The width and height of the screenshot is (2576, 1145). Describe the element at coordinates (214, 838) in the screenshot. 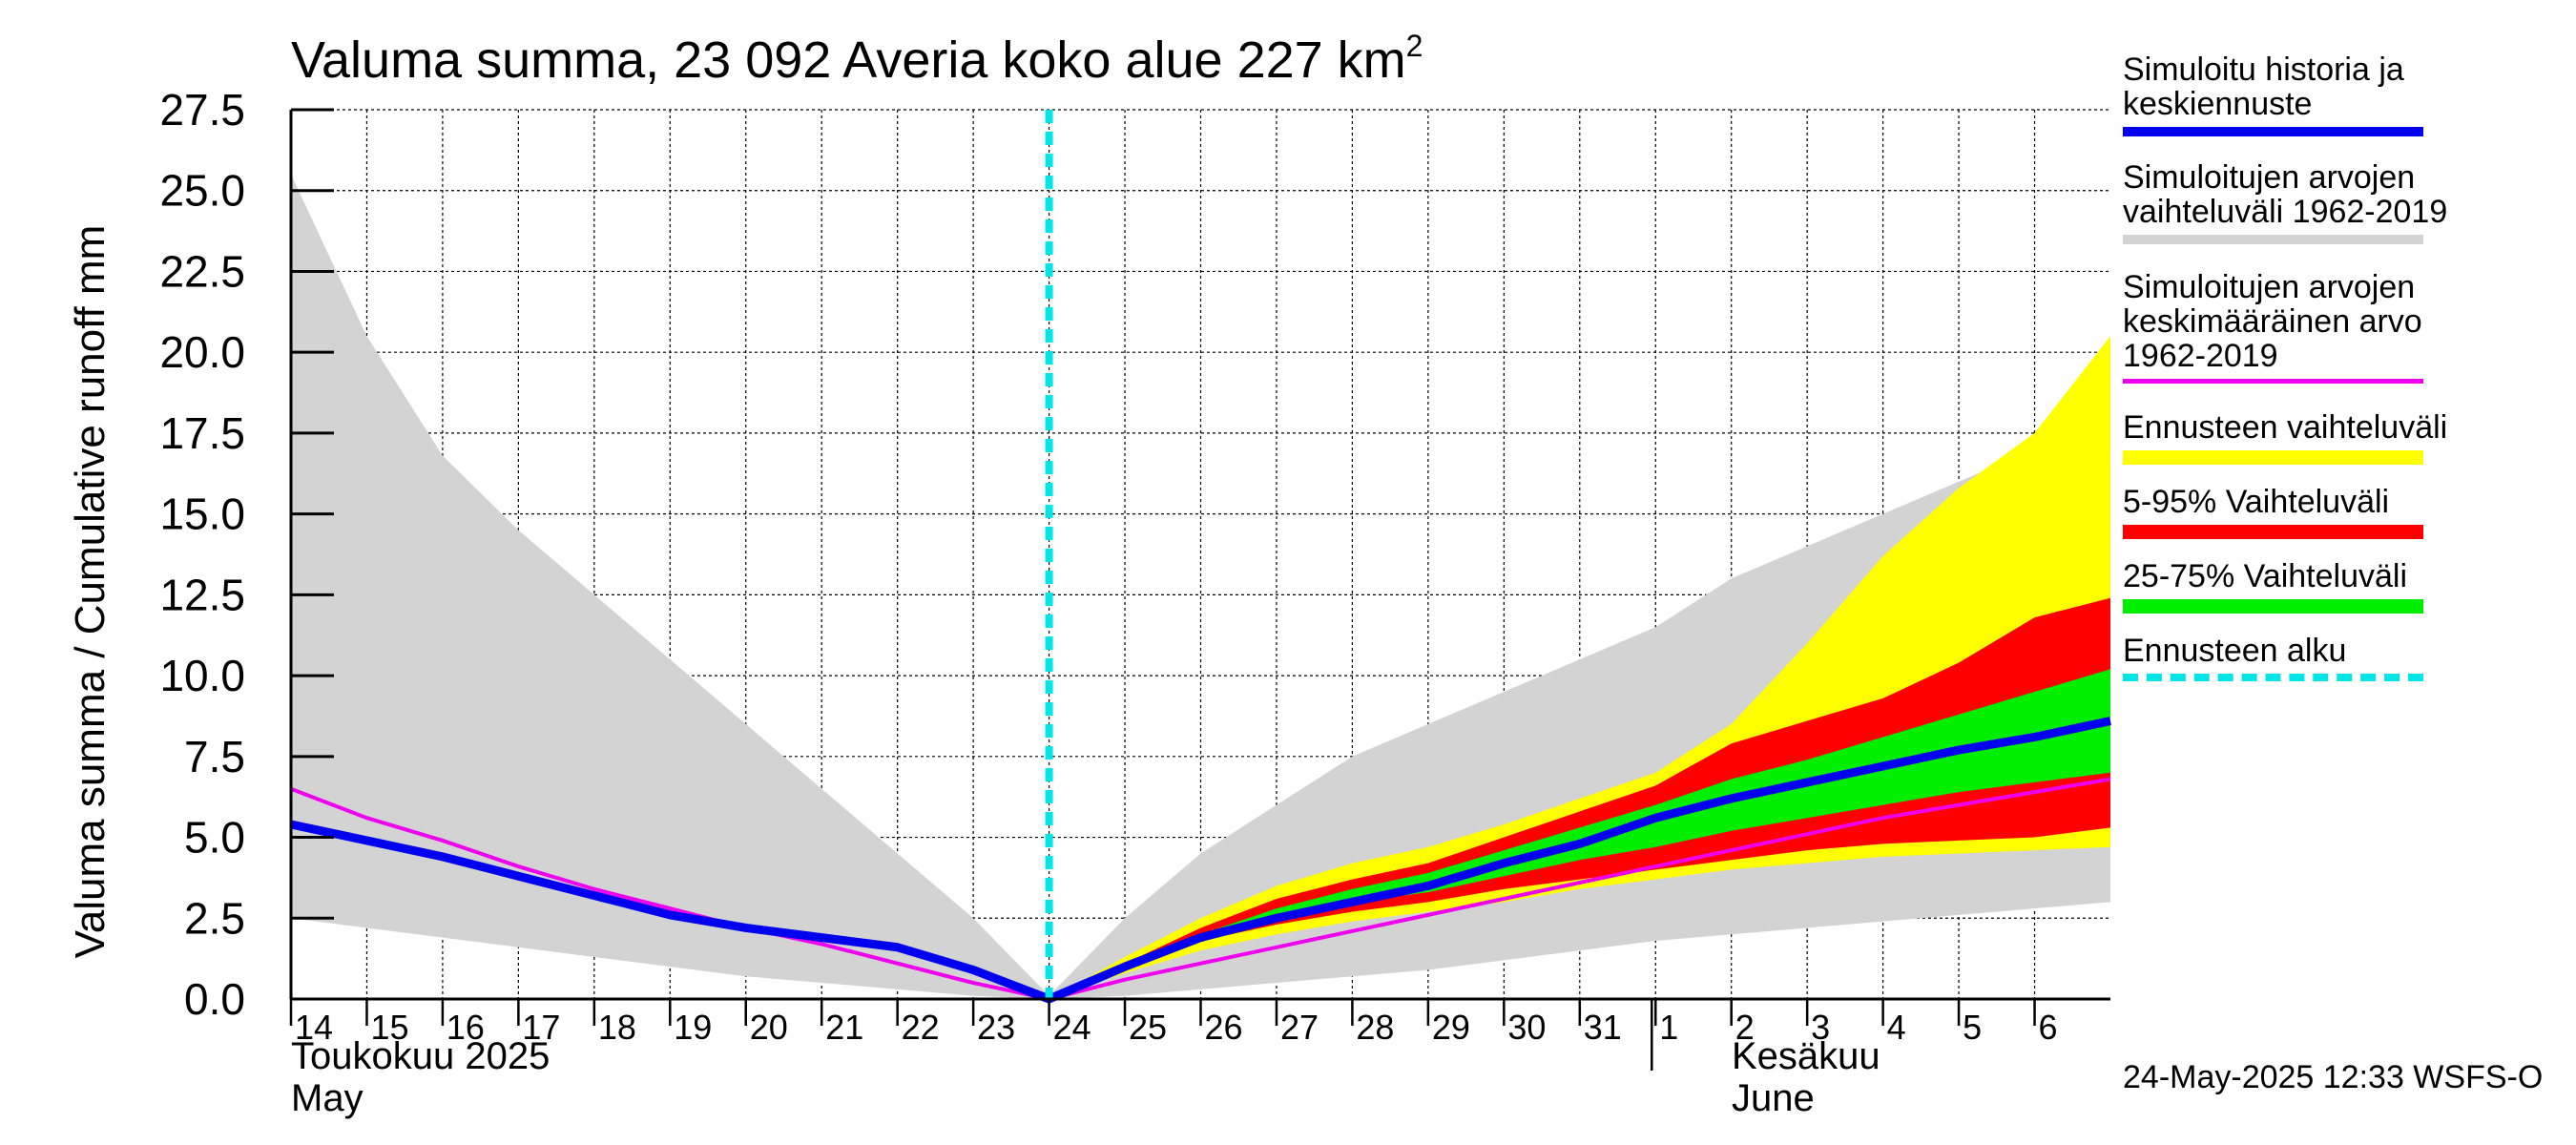

I see `y-tick-label: 5.0` at that location.